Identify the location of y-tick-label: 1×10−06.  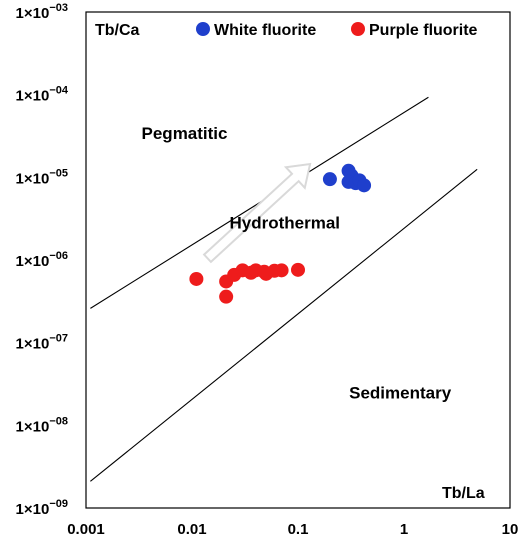
(42, 260).